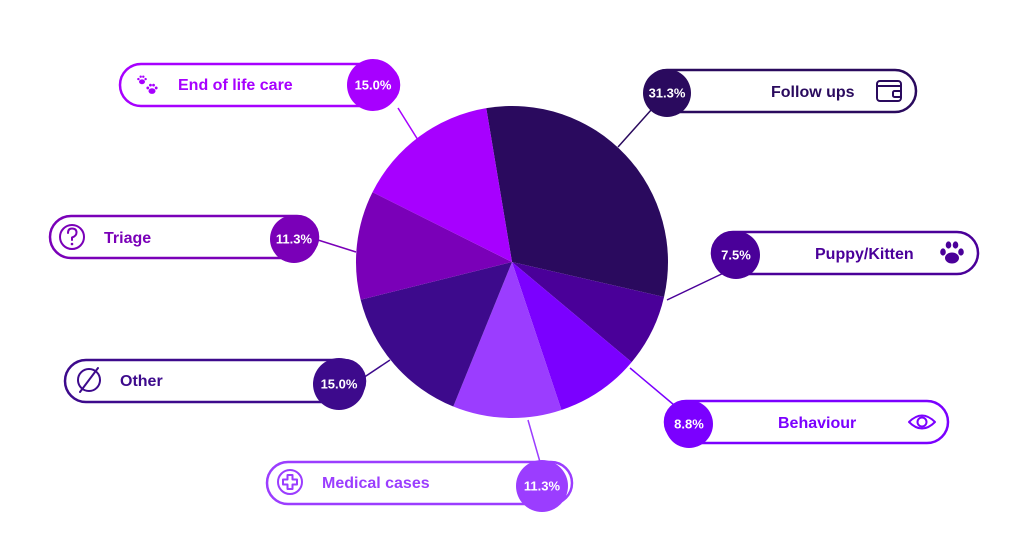 Image resolution: width=1024 pixels, height=545 pixels. What do you see at coordinates (813, 92) in the screenshot?
I see `slice-label: Follow ups` at bounding box center [813, 92].